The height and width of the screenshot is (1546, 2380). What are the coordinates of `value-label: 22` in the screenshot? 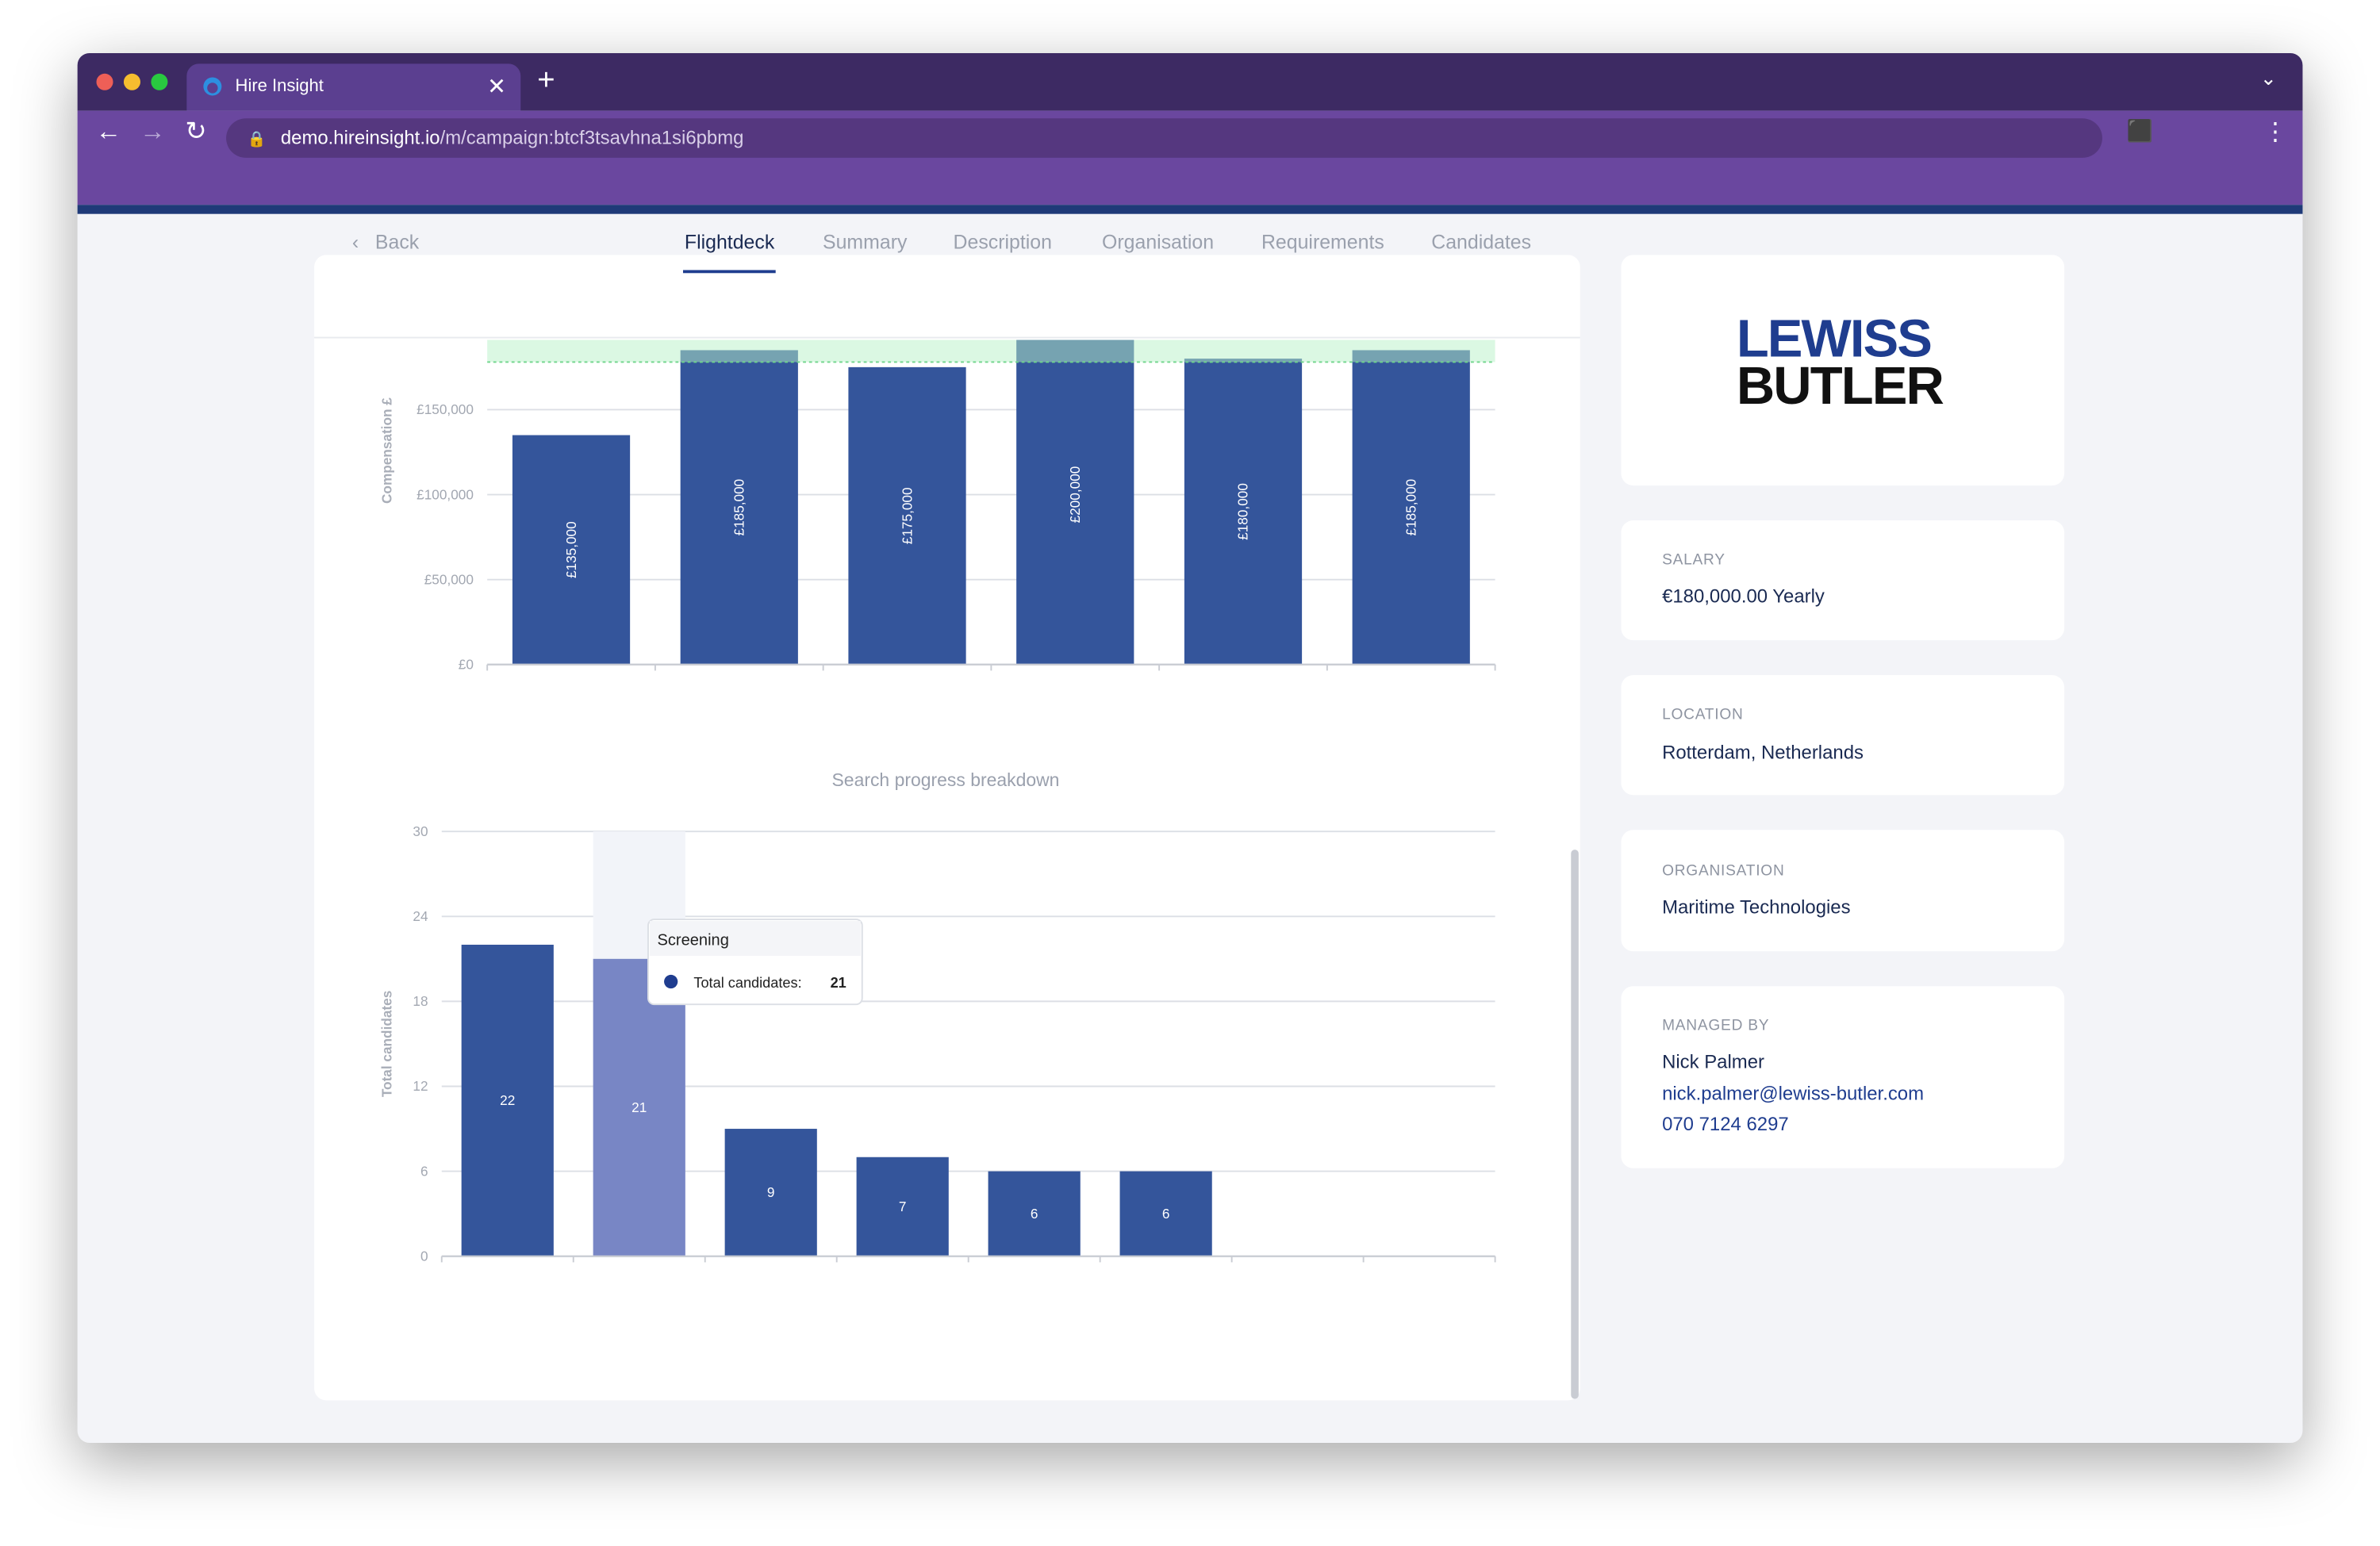 It's located at (507, 1100).